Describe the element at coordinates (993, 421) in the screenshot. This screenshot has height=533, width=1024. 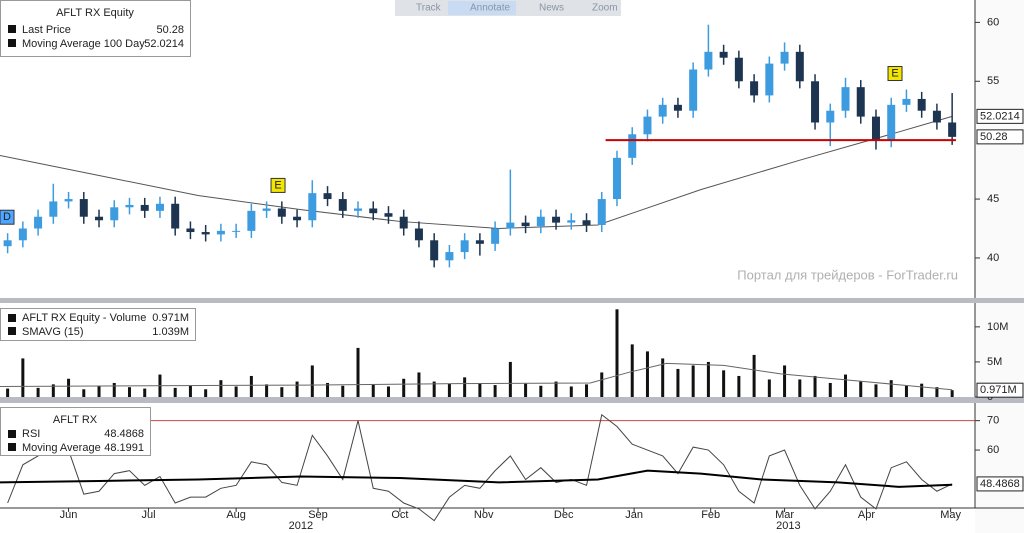
I see `y-tick-label: 70` at that location.